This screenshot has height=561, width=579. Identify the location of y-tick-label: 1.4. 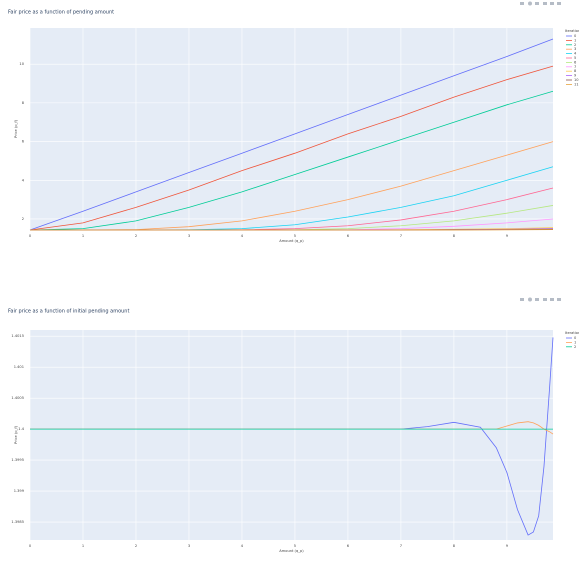
(21, 429).